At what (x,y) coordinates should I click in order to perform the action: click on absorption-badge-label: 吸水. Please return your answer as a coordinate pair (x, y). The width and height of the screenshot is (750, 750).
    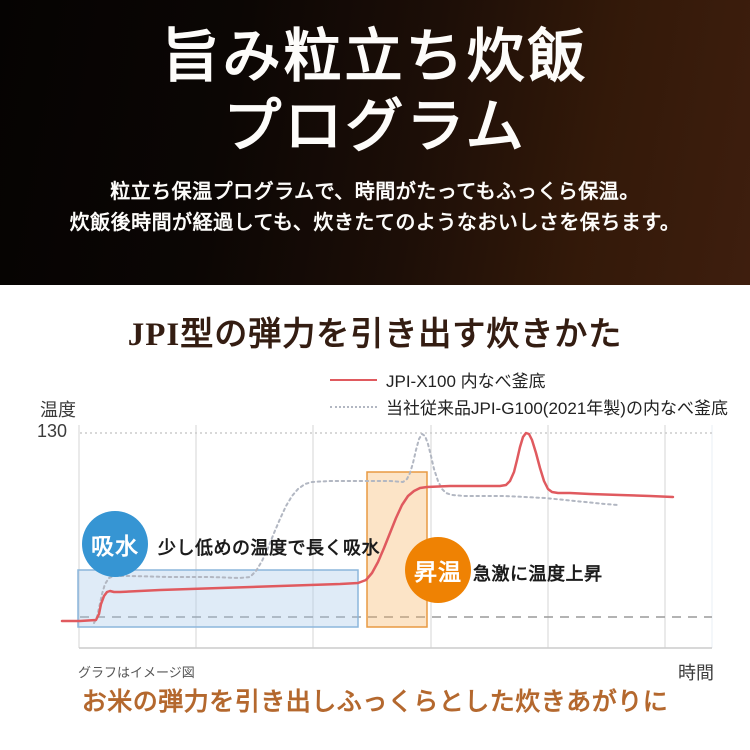
    Looking at the image, I should click on (115, 546).